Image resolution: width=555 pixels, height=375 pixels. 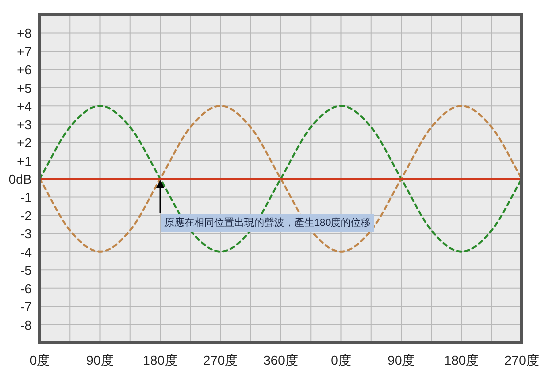 I want to click on y-tick-label: +5, so click(x=24, y=88).